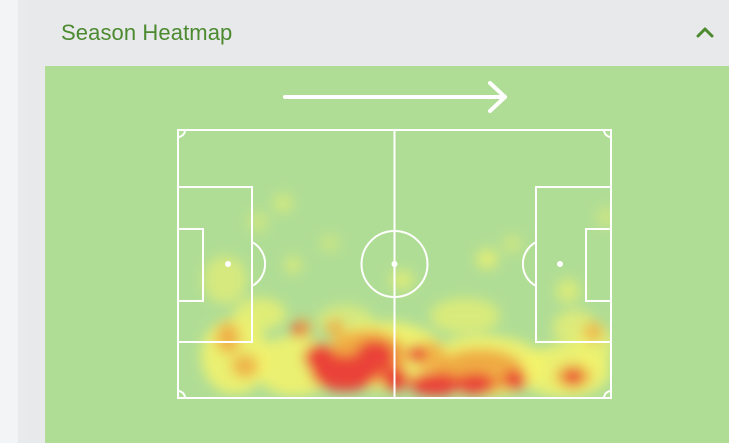 Image resolution: width=729 pixels, height=443 pixels. Describe the element at coordinates (23, 221) in the screenshot. I see `side-rail` at that location.